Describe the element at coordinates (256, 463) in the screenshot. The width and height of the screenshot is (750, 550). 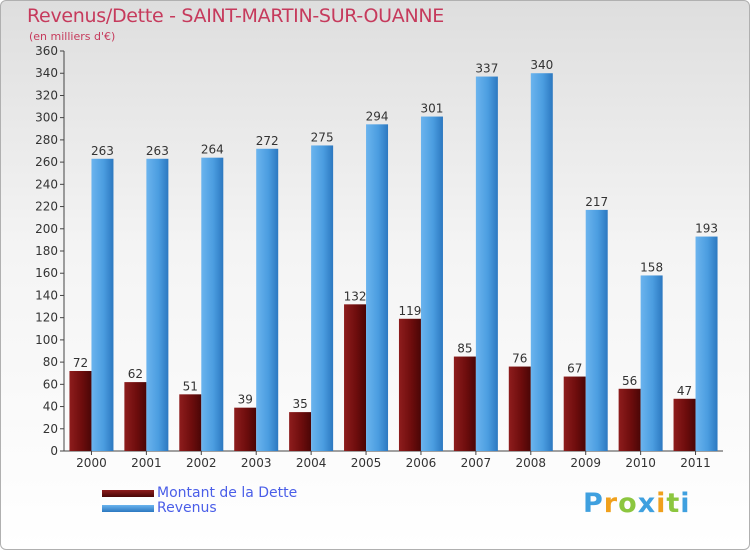
I see `x-tick-label: 2003` at that location.